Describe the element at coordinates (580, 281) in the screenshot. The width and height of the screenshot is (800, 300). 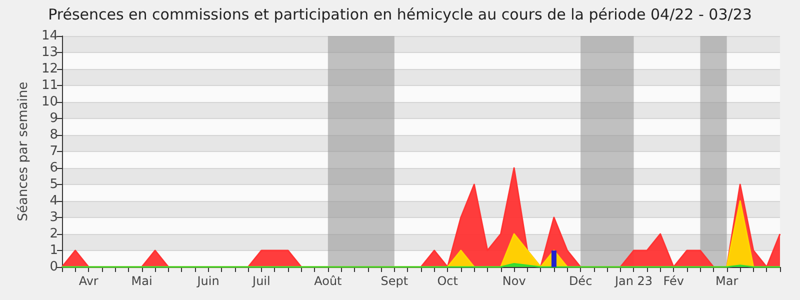
I see `x-tick-label: Déc` at that location.